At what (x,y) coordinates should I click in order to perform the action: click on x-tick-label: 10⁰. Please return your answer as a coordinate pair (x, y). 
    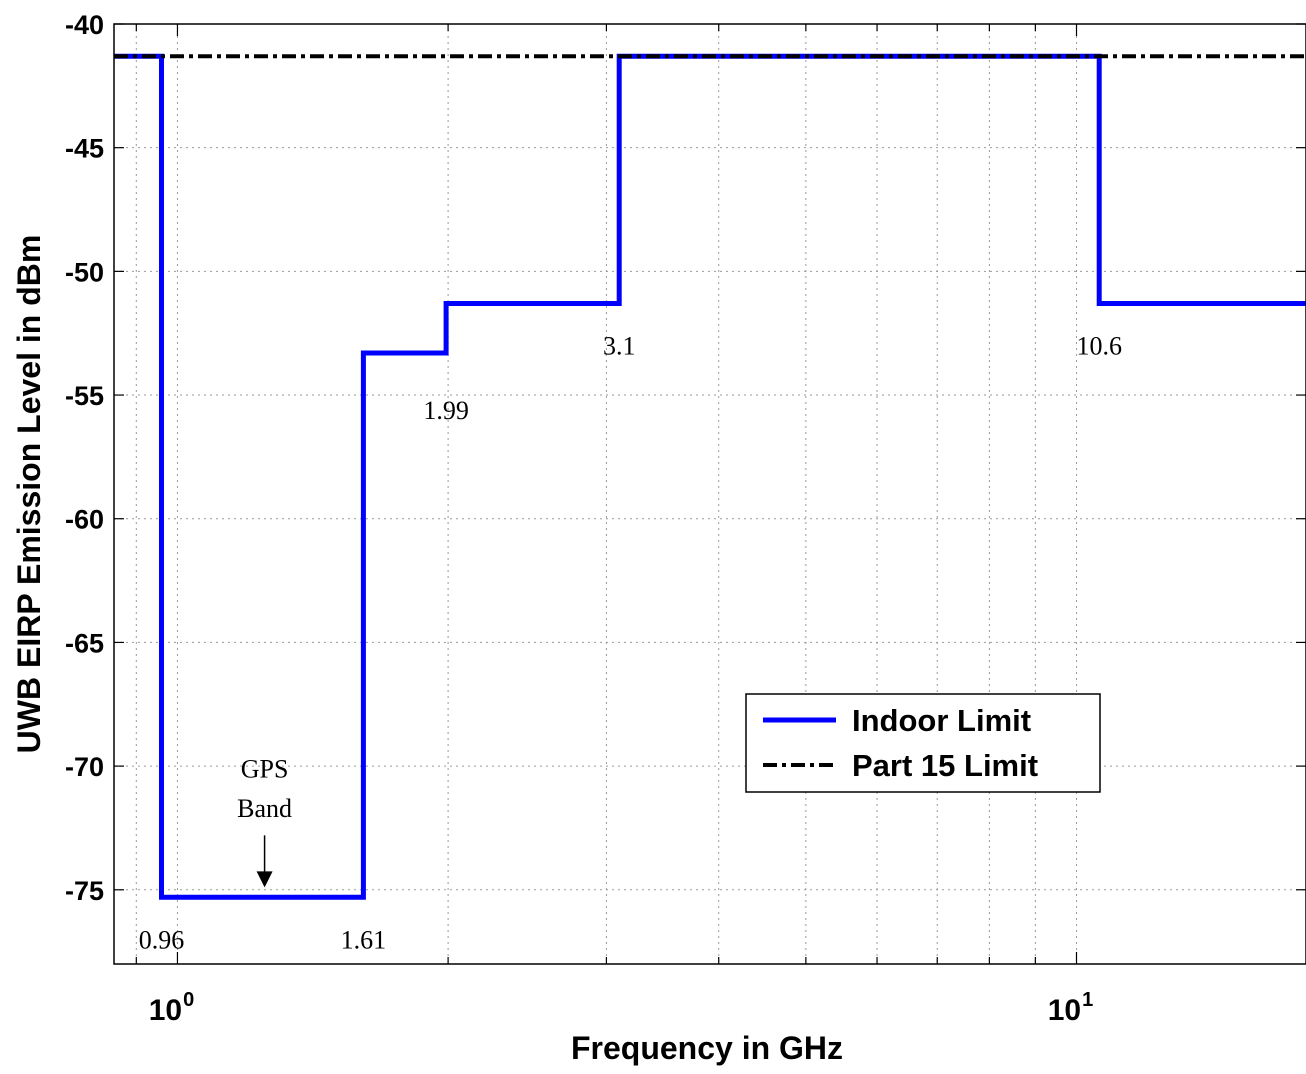
    Looking at the image, I should click on (172, 1008).